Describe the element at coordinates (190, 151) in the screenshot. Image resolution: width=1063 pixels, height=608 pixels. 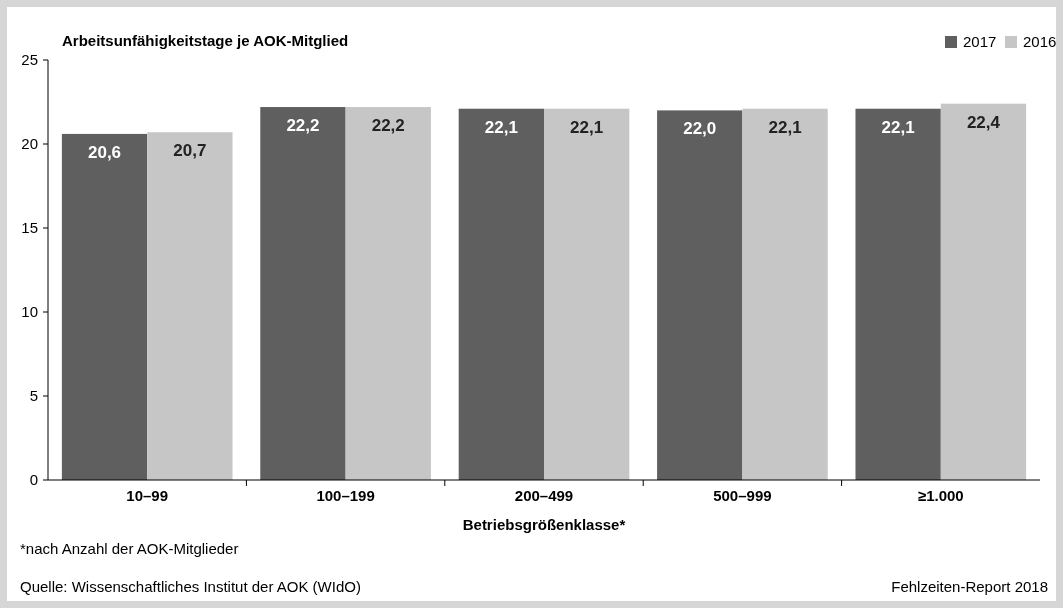
I see `data-label: 20,7` at that location.